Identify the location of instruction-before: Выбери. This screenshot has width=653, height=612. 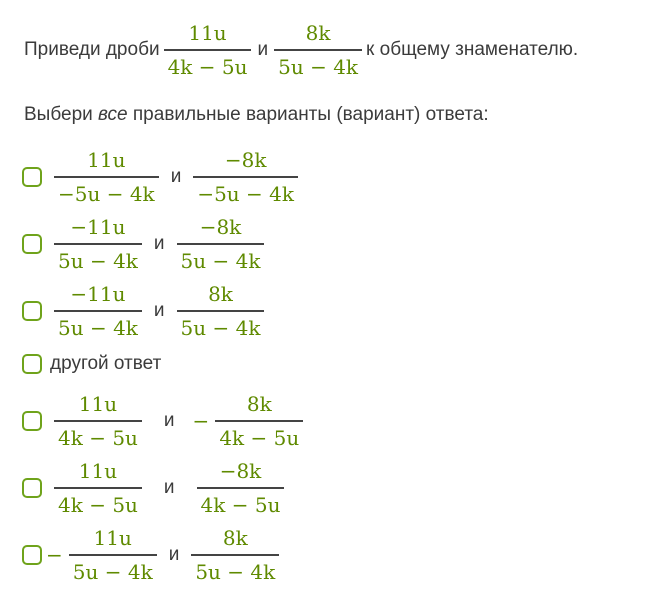
(58, 114).